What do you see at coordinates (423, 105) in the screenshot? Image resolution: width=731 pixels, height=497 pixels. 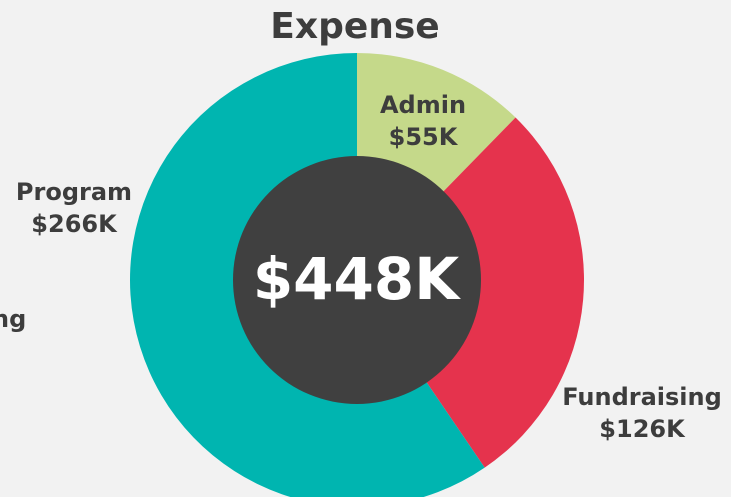 I see `slice-label: Admin` at bounding box center [423, 105].